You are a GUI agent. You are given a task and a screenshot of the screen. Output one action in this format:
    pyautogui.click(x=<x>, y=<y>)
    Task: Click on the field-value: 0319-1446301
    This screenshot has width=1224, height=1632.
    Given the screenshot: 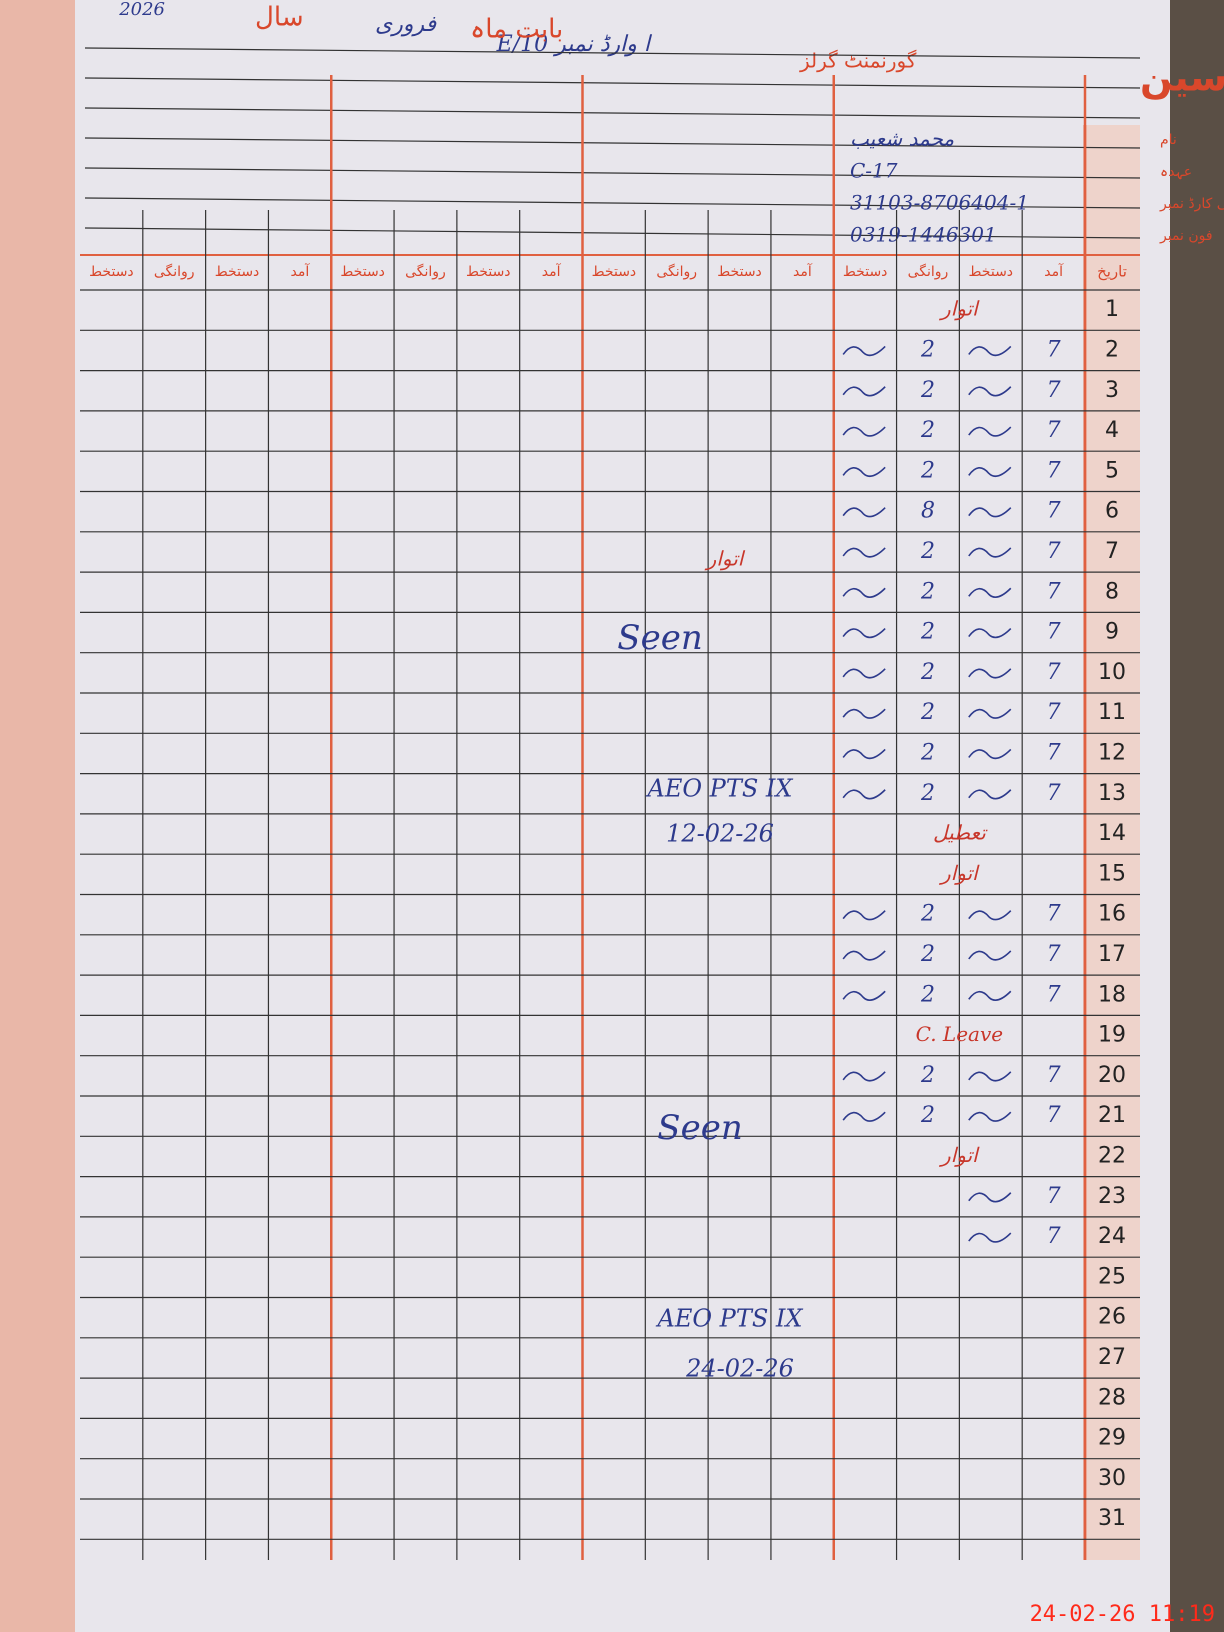 What is the action you would take?
    pyautogui.click(x=923, y=235)
    